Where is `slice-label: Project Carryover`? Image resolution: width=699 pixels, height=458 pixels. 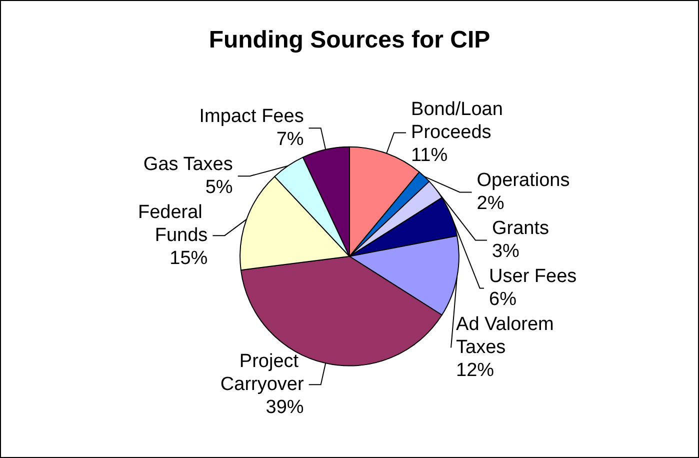
slice-label: Project Carryover is located at coordinates (262, 373).